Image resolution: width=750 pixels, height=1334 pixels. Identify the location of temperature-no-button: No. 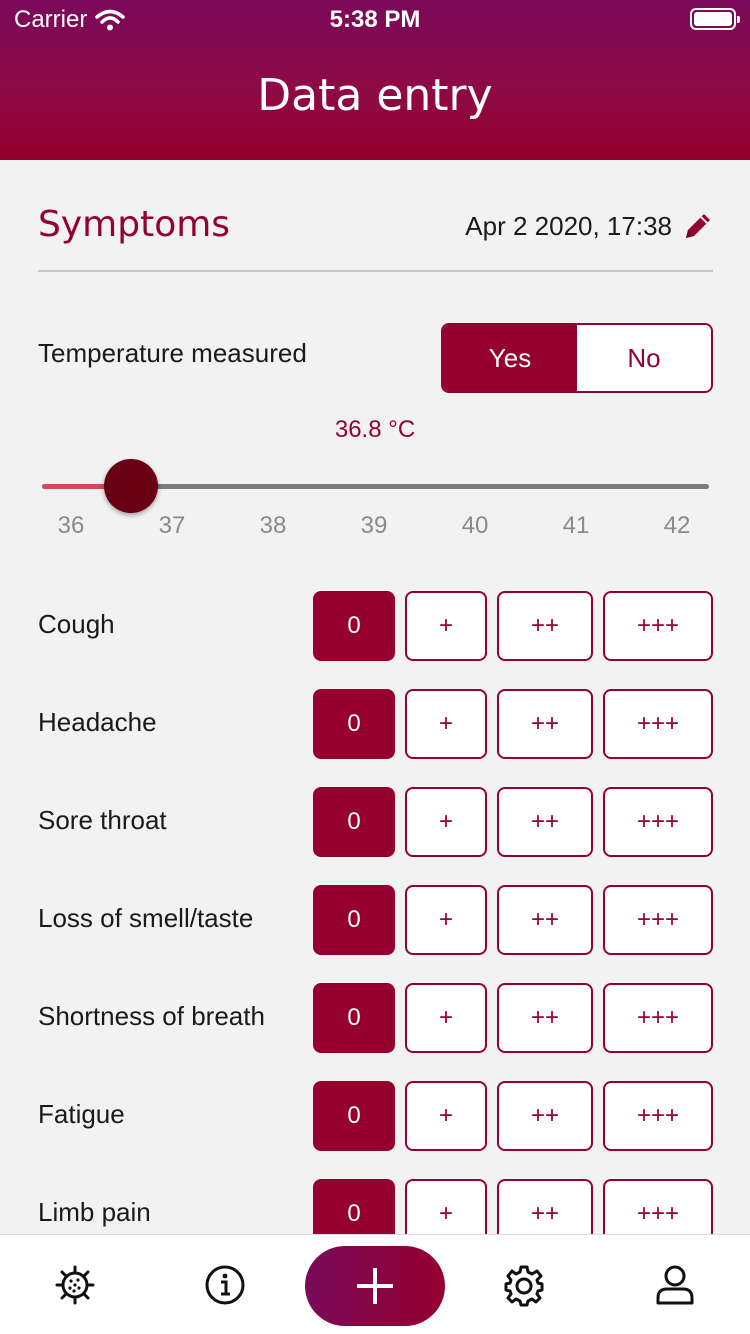
(644, 358).